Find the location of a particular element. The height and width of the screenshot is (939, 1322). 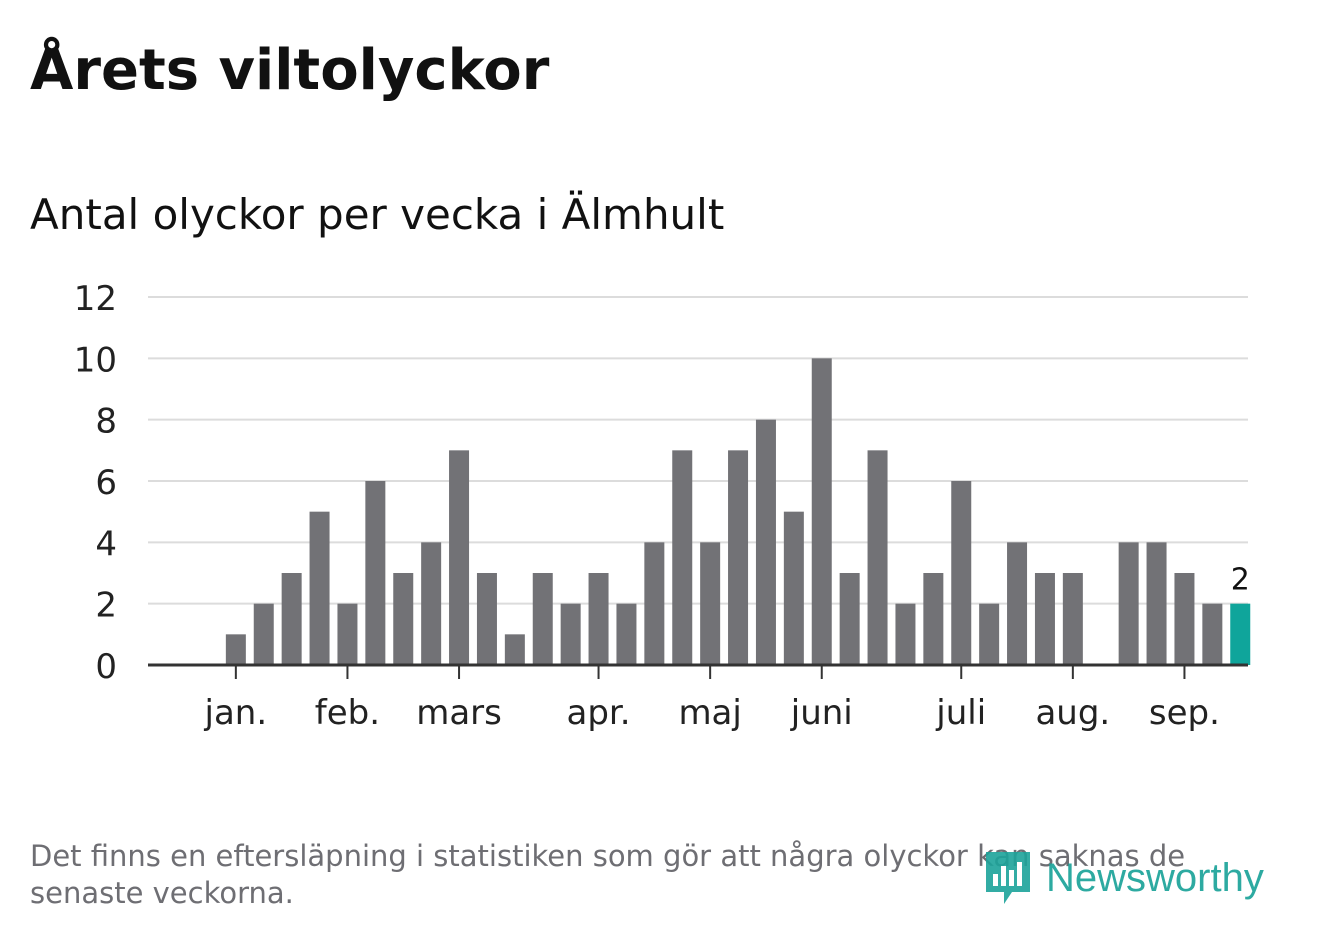

bar-highlight is located at coordinates (1240, 634).